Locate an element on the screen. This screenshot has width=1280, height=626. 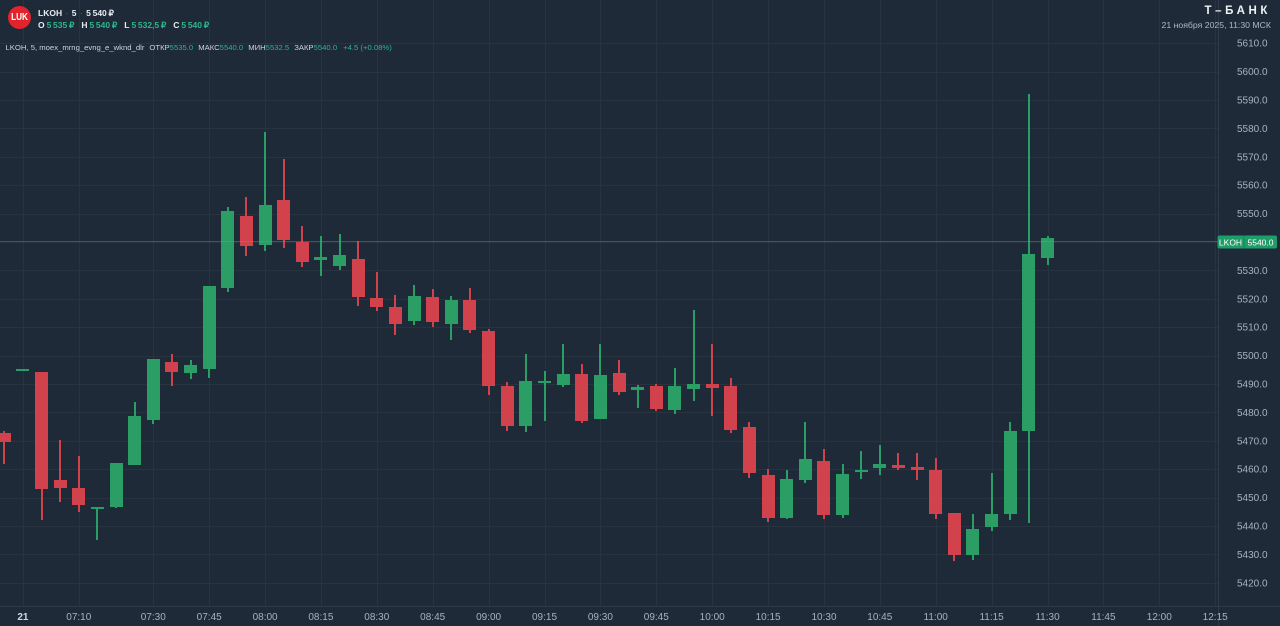
svg-text: 09:45 is located at coordinates (656, 617).